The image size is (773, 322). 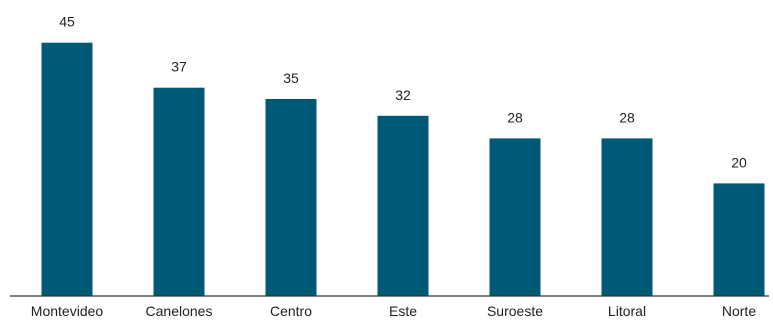 What do you see at coordinates (739, 311) in the screenshot?
I see `category-label-norte: Norte` at bounding box center [739, 311].